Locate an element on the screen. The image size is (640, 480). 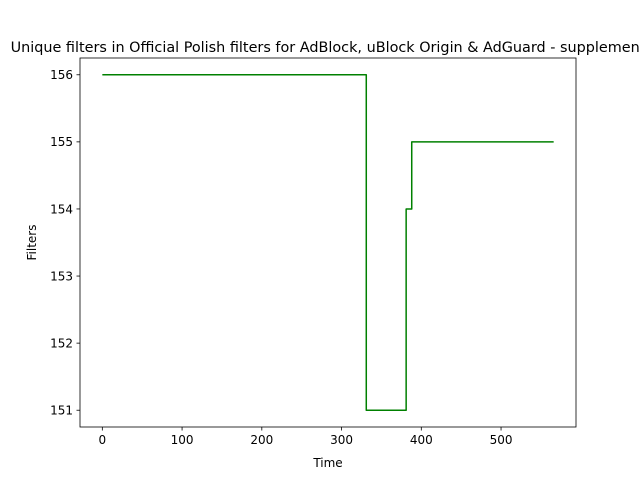
y-tick-label: 152 is located at coordinates (61, 343).